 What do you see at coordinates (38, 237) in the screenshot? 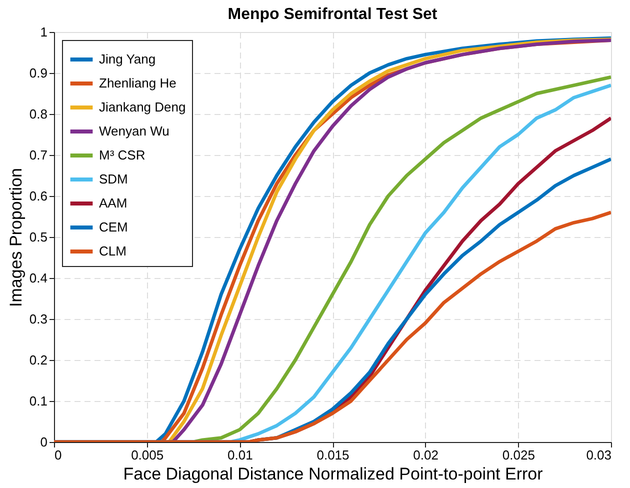
I see `y-tick-label: 0.5` at bounding box center [38, 237].